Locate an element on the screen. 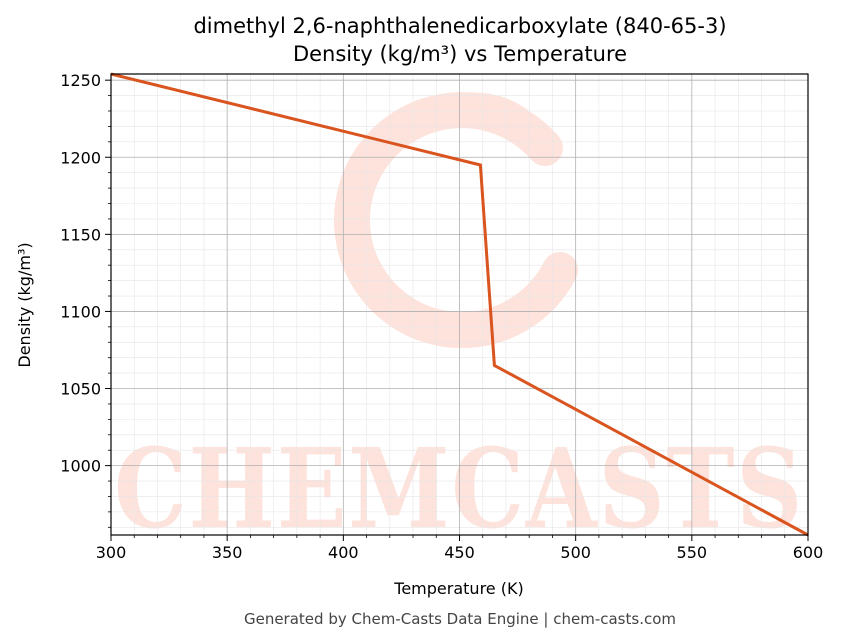 Image resolution: width=843 pixels, height=644 pixels. x-tick-label: 350 is located at coordinates (227, 552).